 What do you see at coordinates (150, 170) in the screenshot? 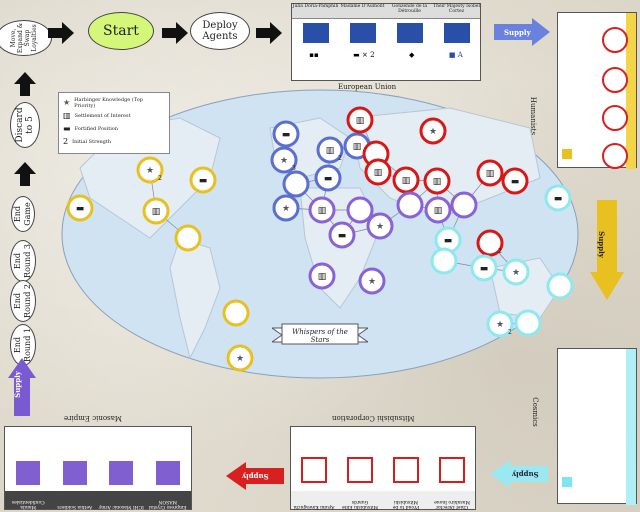
I see `territory-node-humanists: ★2` at bounding box center [150, 170].